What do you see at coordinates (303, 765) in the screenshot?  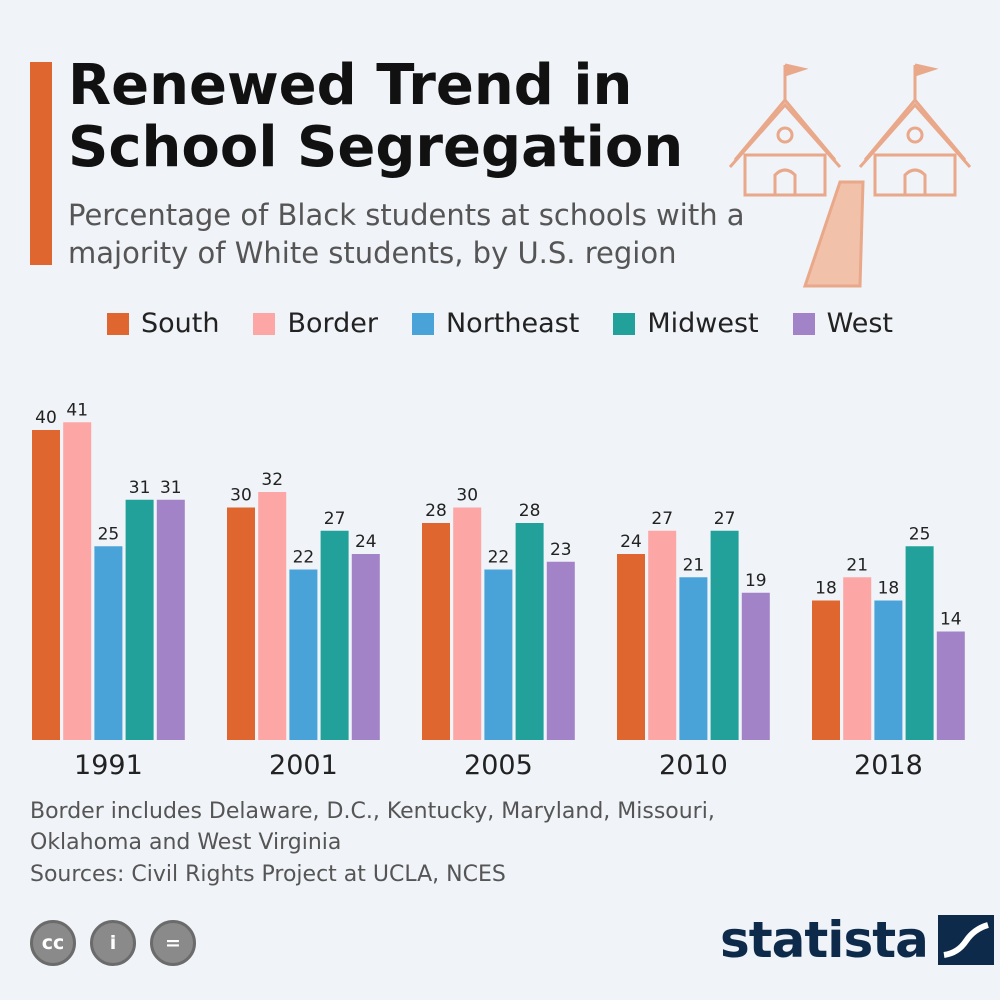 I see `x-tick-label: 2001` at bounding box center [303, 765].